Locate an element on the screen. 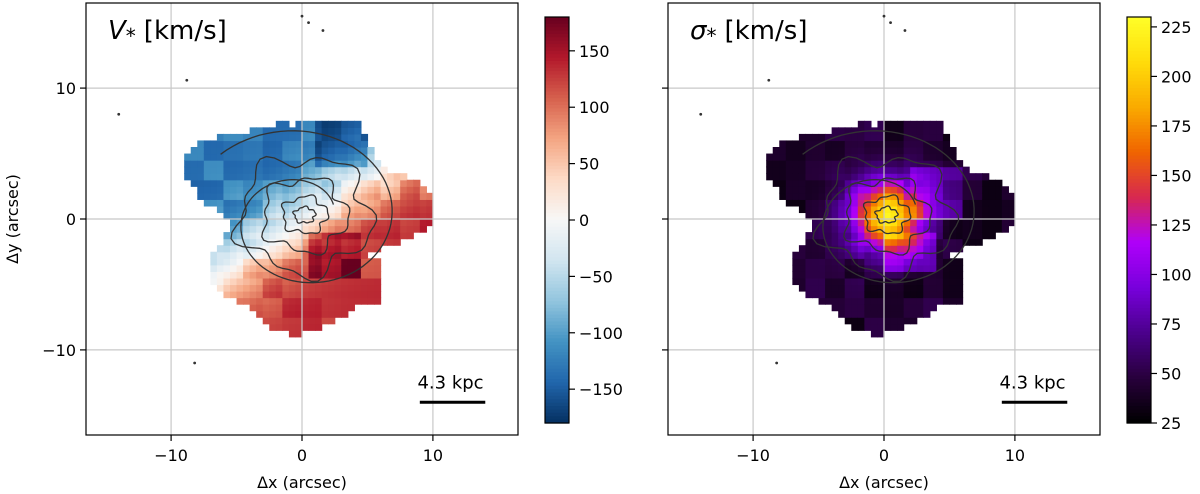  colorbar-tick-label: 150 is located at coordinates (1176, 175).